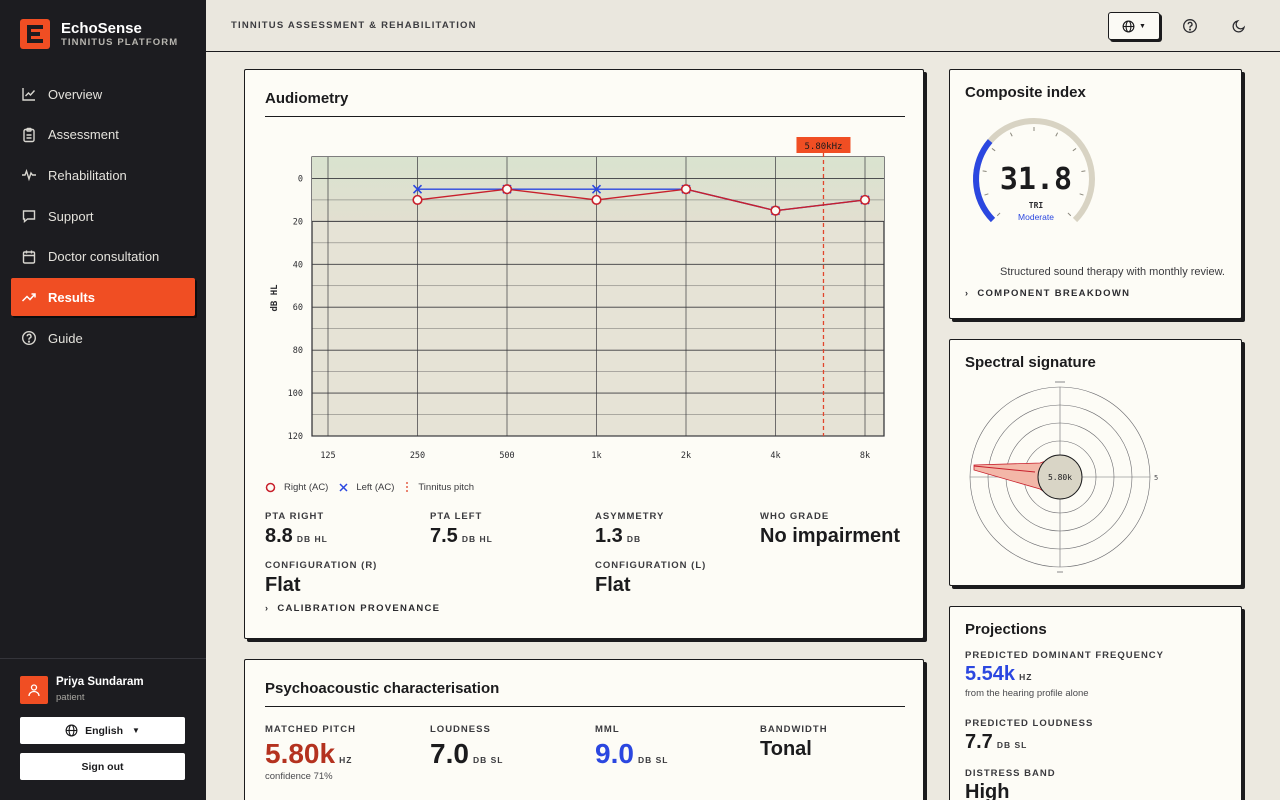 The image size is (1280, 800). Describe the element at coordinates (477, 539) in the screenshot. I see `stat-unit: DB HL` at that location.